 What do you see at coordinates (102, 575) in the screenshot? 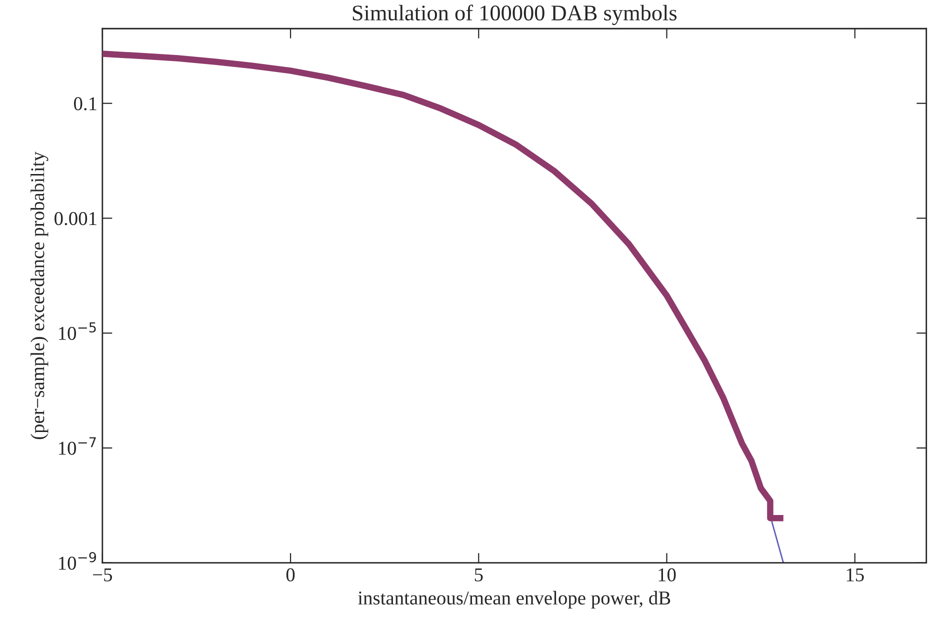
I see `x-tick-label: −5` at bounding box center [102, 575].